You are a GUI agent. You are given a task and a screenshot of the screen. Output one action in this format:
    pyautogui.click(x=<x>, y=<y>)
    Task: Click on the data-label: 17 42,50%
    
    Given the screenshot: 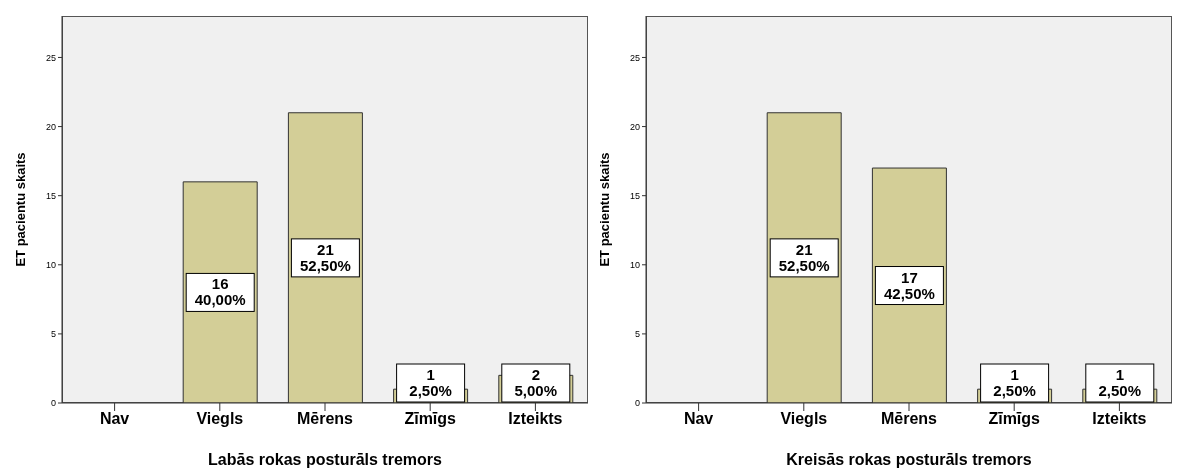 What is the action you would take?
    pyautogui.click(x=909, y=285)
    